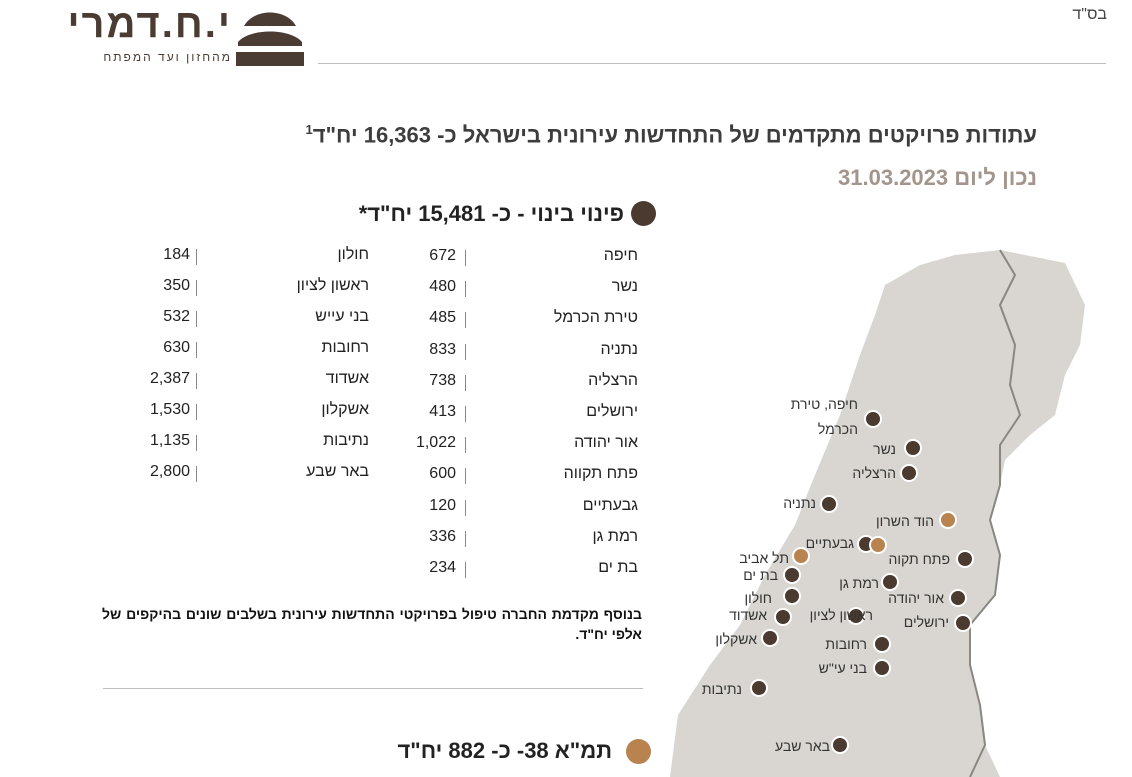  Describe the element at coordinates (759, 688) in the screenshot. I see `pin-netivot` at that location.